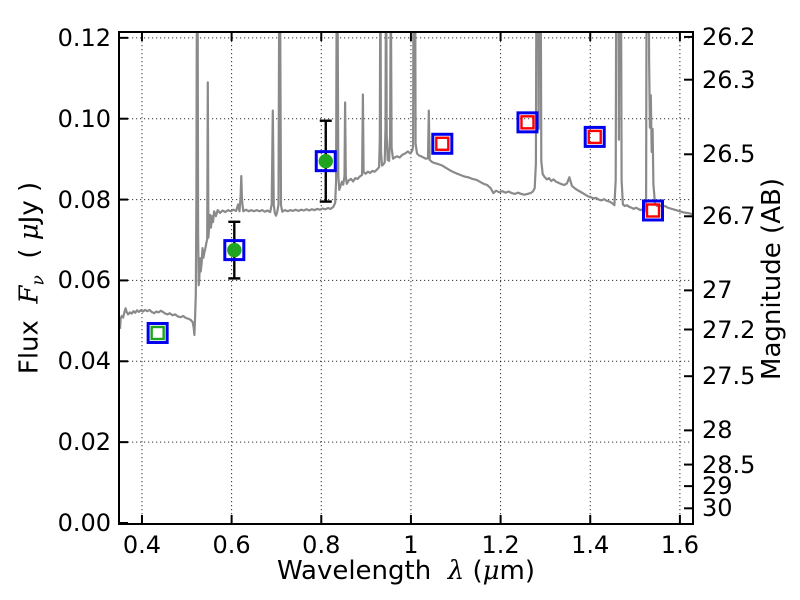 The image size is (800, 600). I want to click on y-tick-label: 0.06, so click(84, 280).